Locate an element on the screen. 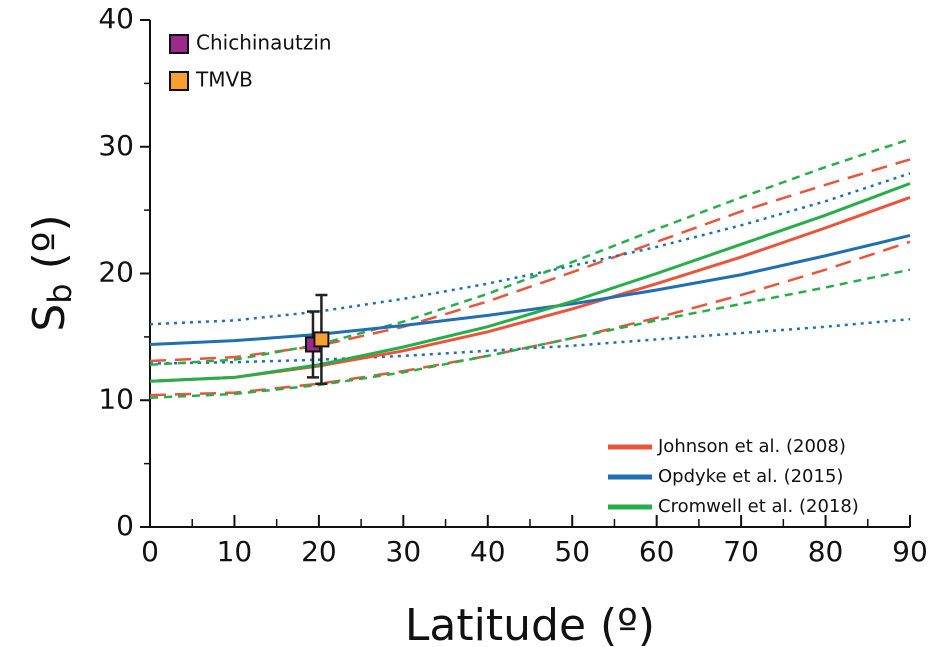  x-tick-label: 60 is located at coordinates (657, 551).